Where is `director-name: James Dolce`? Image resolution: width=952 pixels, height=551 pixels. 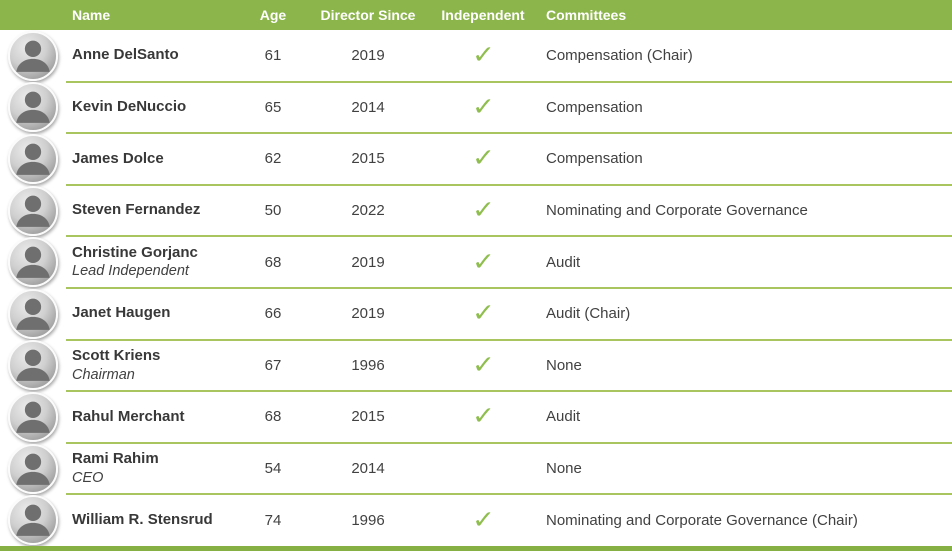 director-name: James Dolce is located at coordinates (118, 158).